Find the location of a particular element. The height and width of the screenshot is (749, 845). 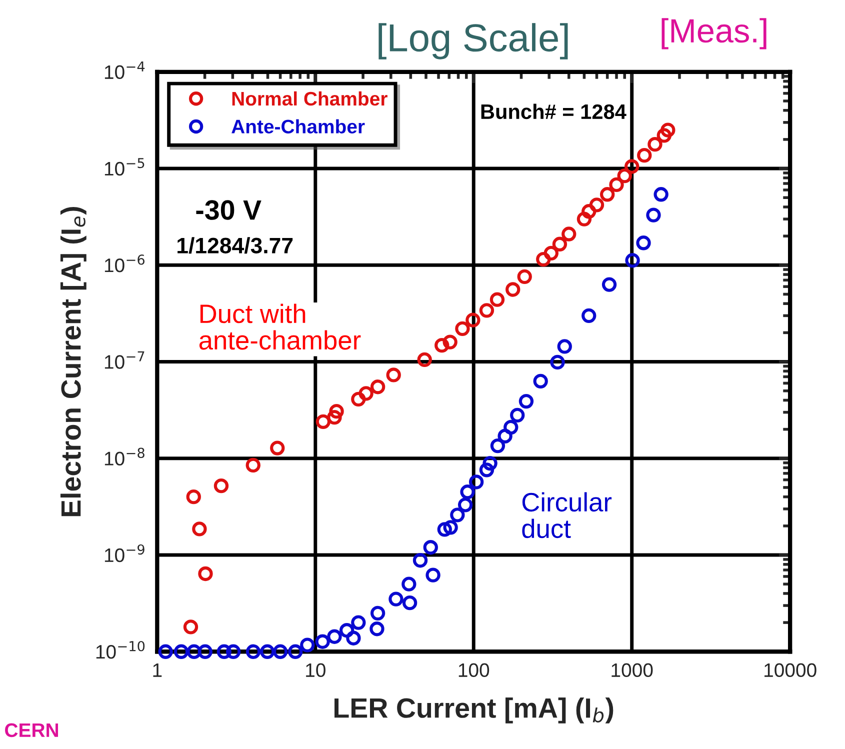

x-tick-label: 10000 is located at coordinates (790, 670).